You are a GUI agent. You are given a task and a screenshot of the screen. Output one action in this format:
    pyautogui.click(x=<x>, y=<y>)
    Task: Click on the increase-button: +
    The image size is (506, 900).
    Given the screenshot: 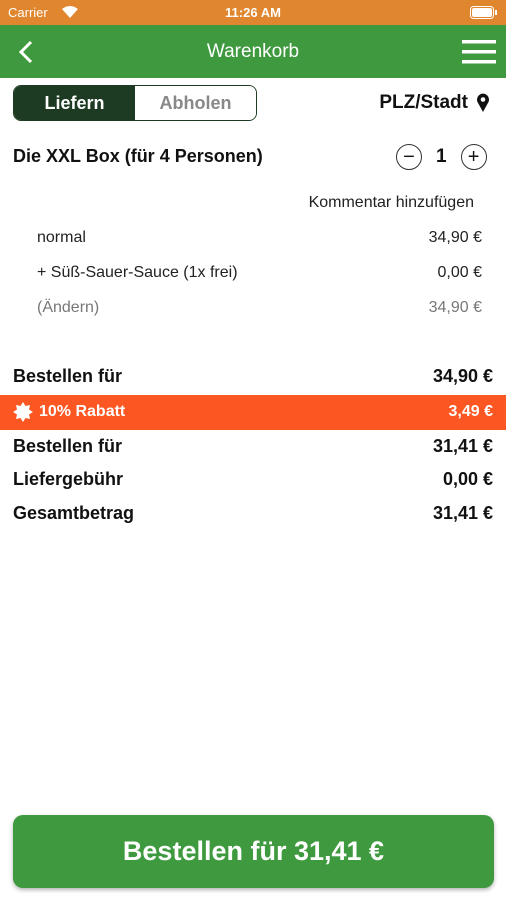 What is the action you would take?
    pyautogui.click(x=473, y=157)
    